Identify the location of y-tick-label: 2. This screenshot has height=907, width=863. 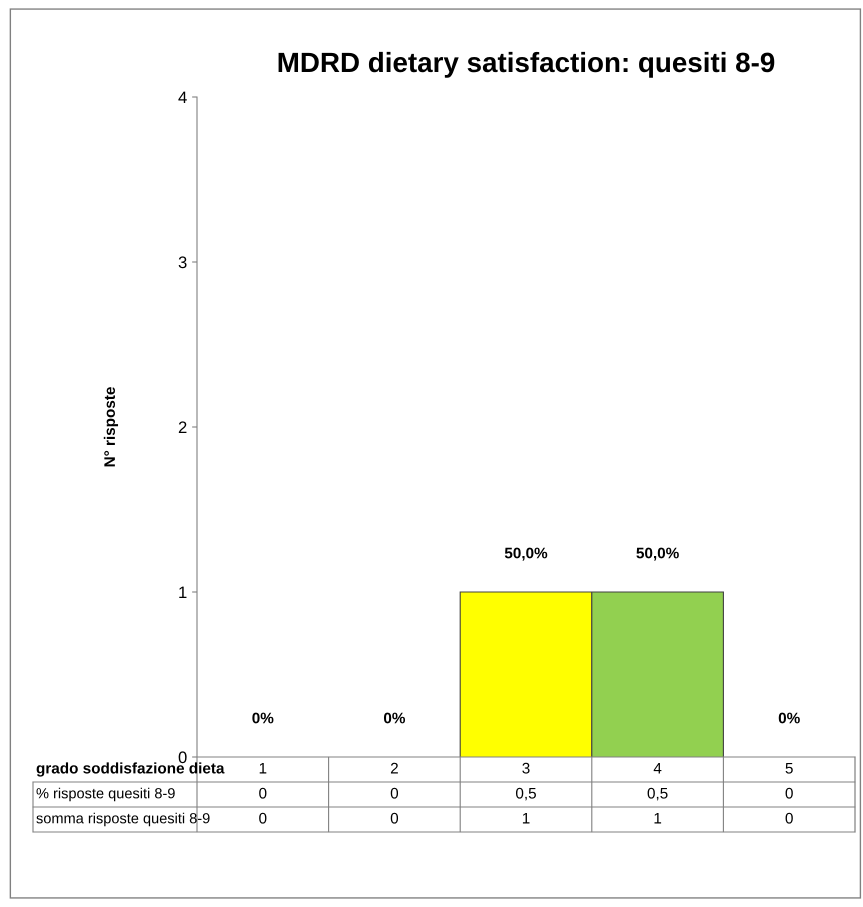
(182, 427).